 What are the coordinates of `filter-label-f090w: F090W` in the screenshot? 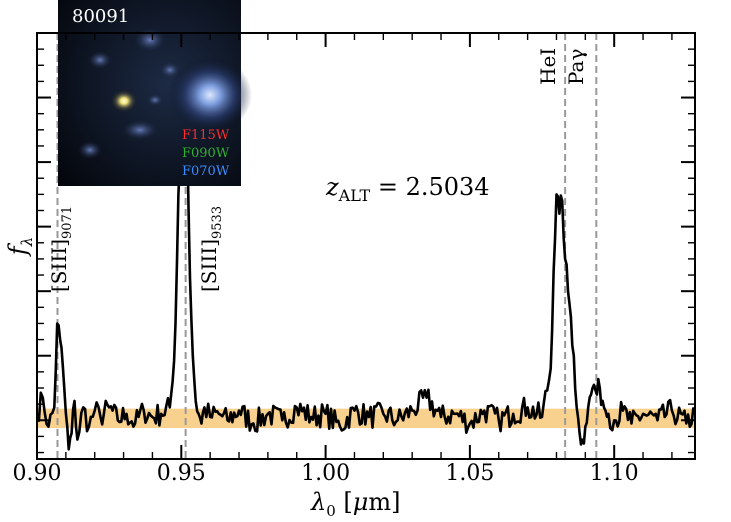 It's located at (206, 153).